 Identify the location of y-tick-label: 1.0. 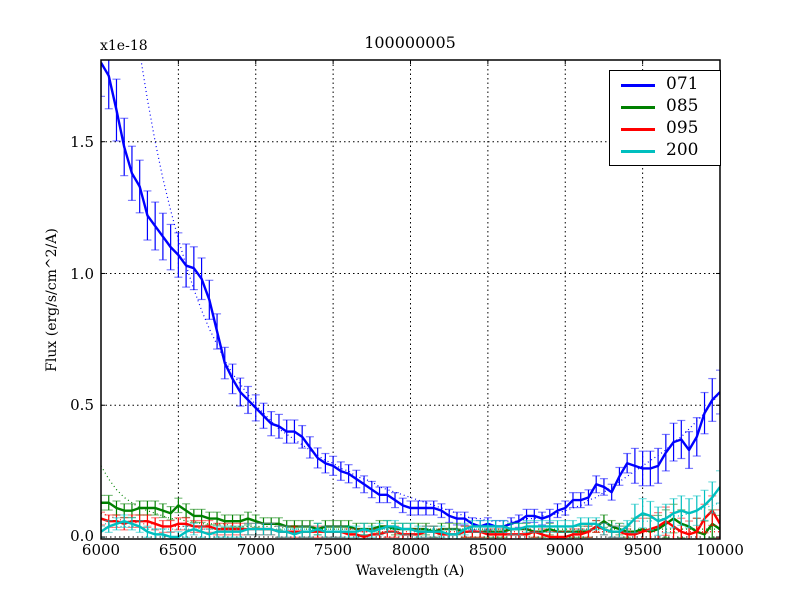
(82, 274).